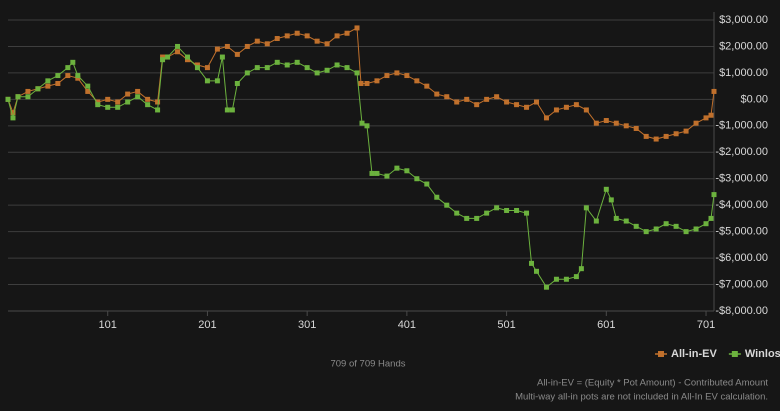 The width and height of the screenshot is (780, 411). What do you see at coordinates (743, 20) in the screenshot?
I see `y-tick-label: $3,000.00` at bounding box center [743, 20].